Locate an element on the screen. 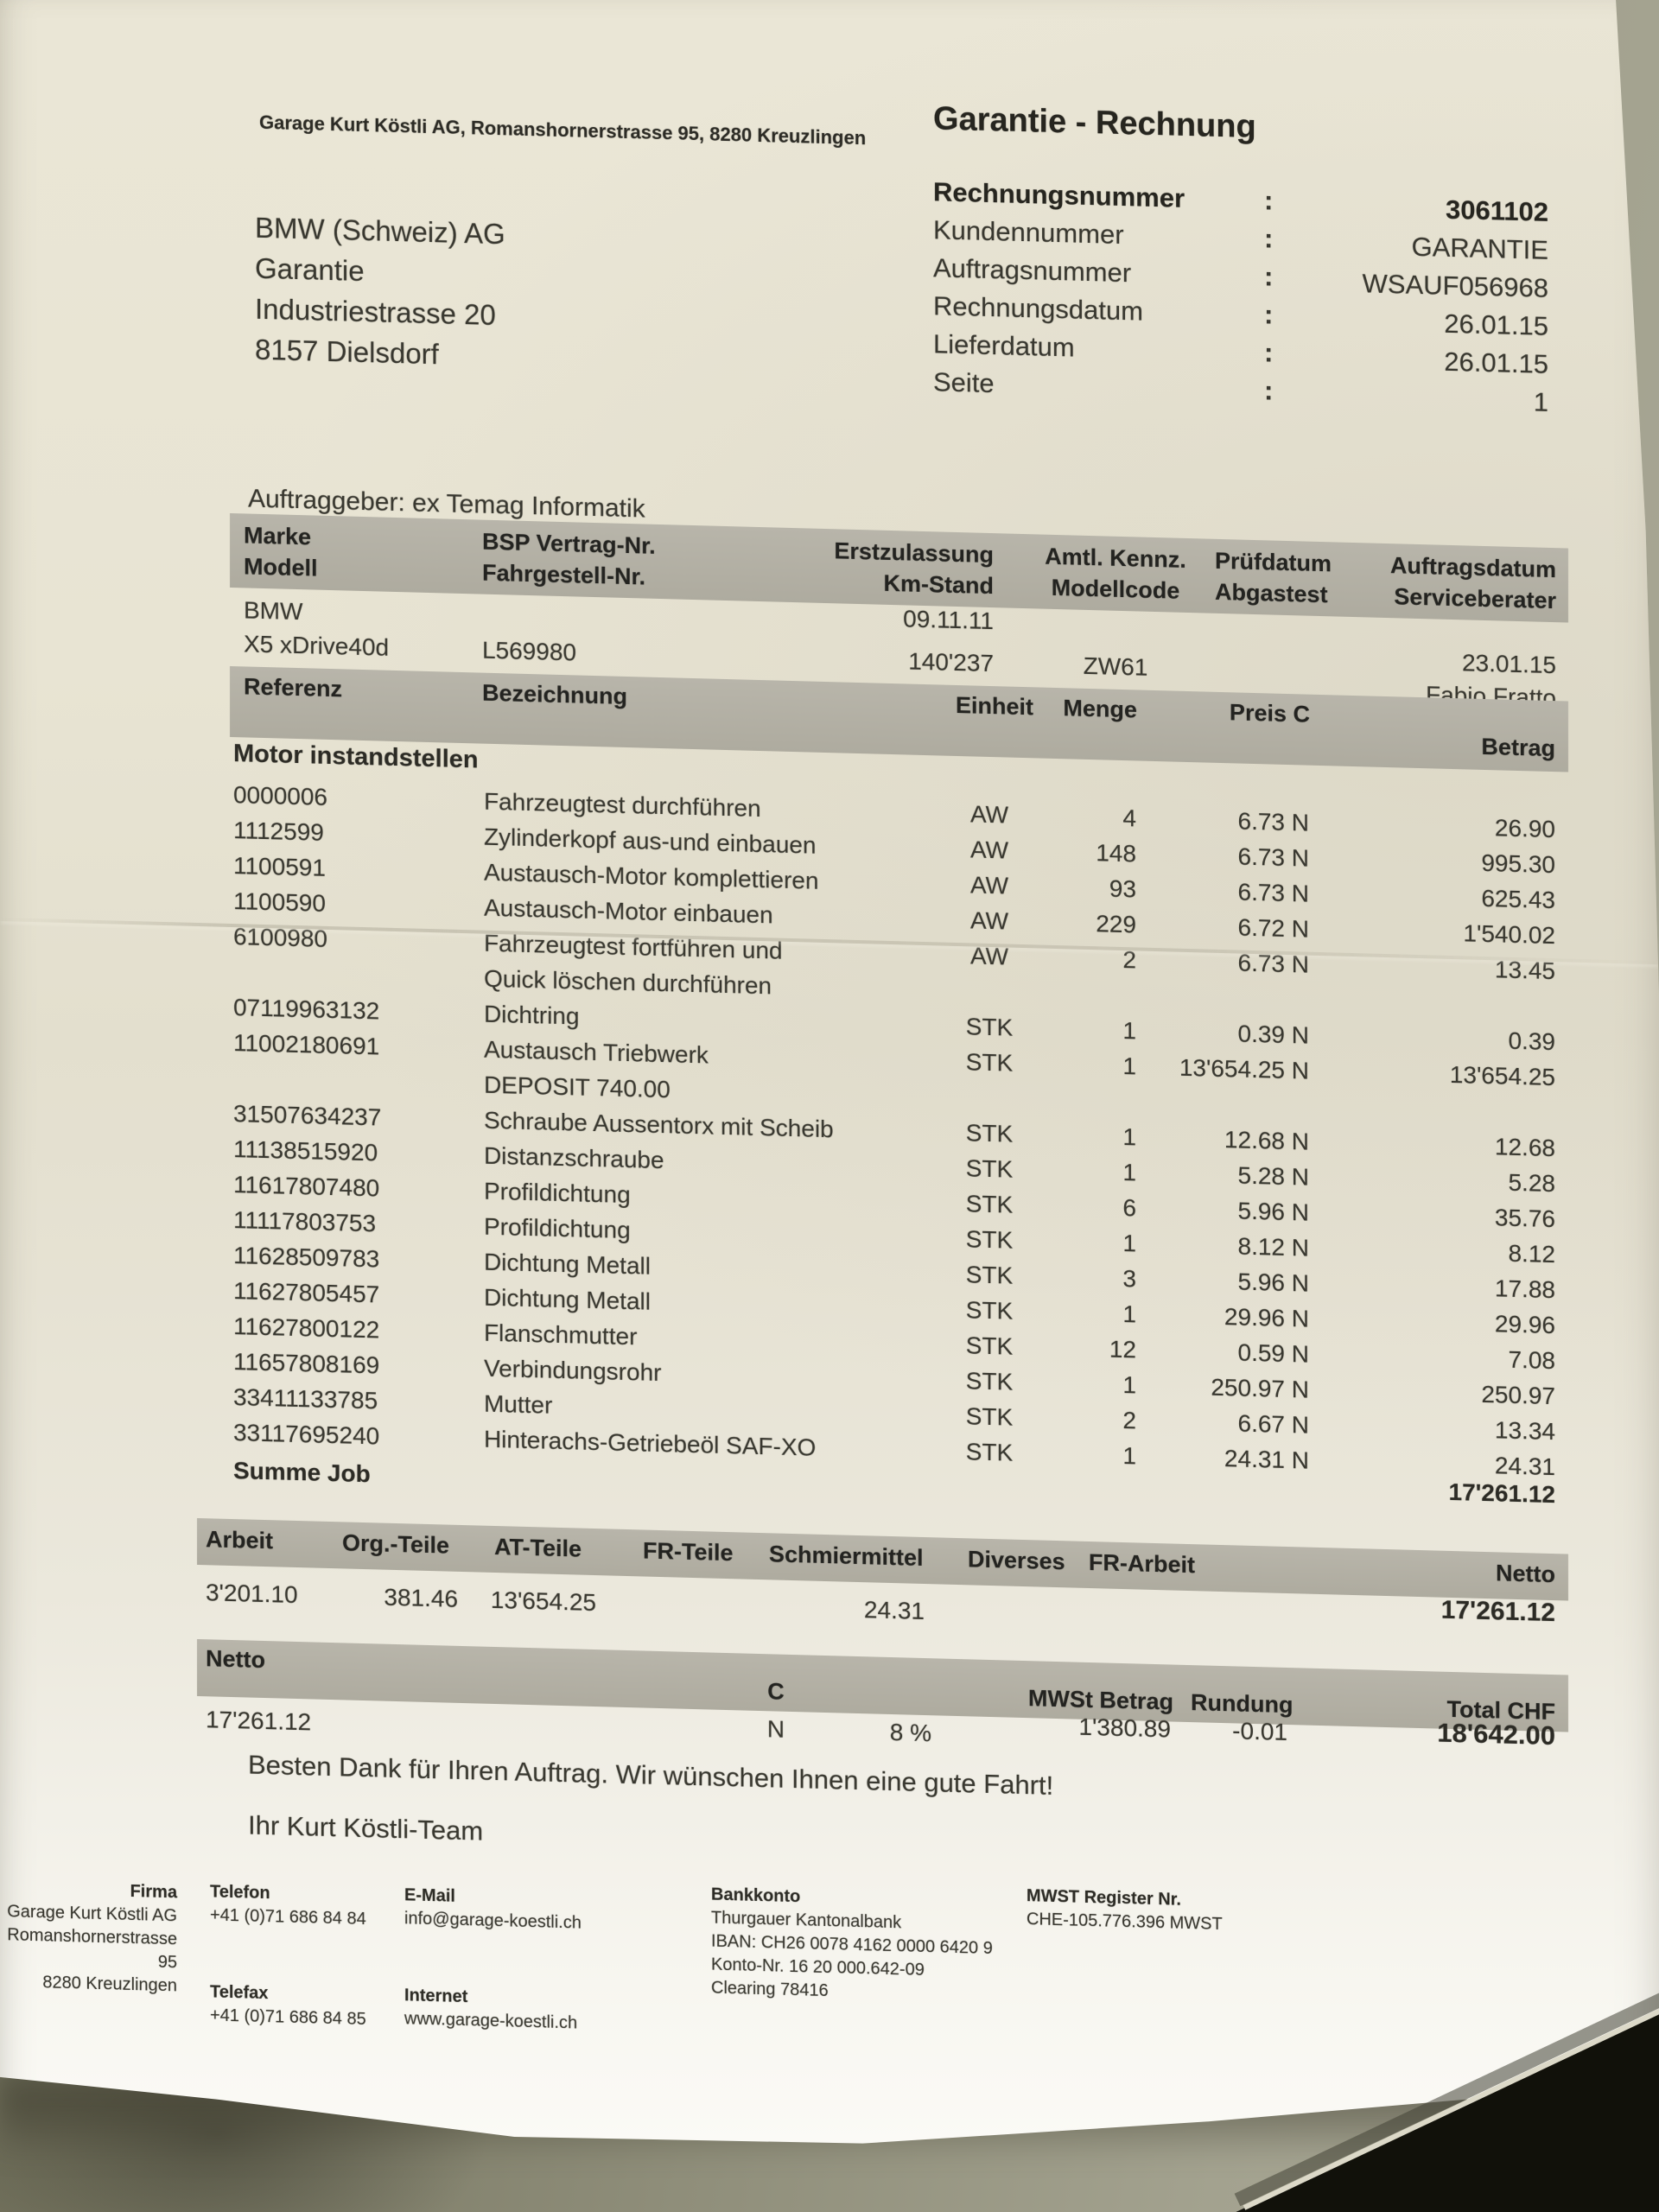 The height and width of the screenshot is (2212, 1659). footer-telefon-number: +41 (0)71 686 84 84 is located at coordinates (288, 1917).